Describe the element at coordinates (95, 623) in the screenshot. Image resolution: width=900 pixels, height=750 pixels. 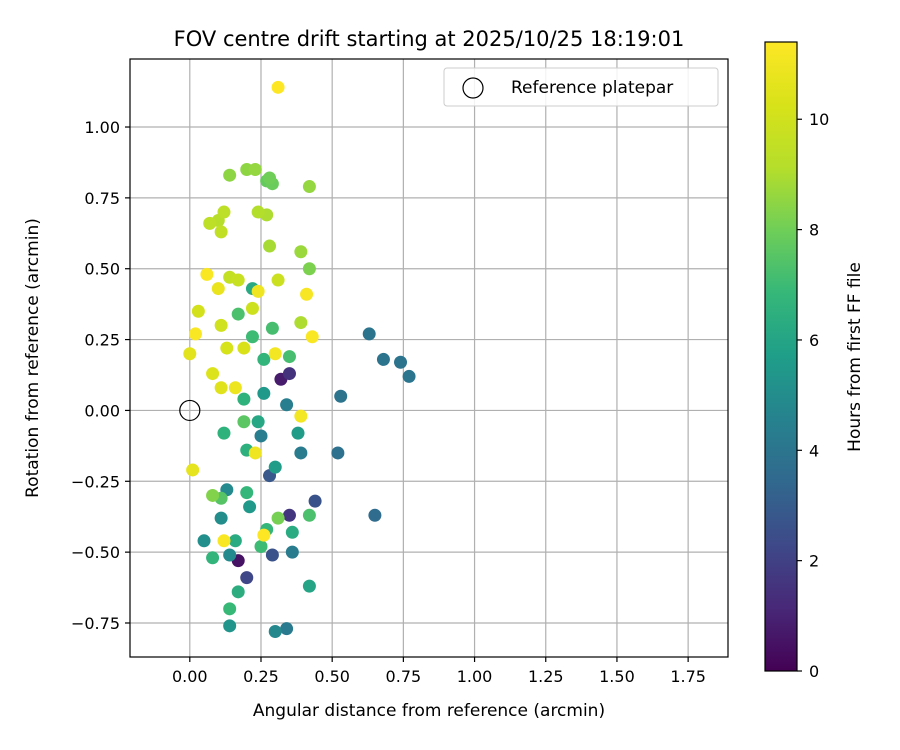
I see `y-tick-label: −0.75` at that location.